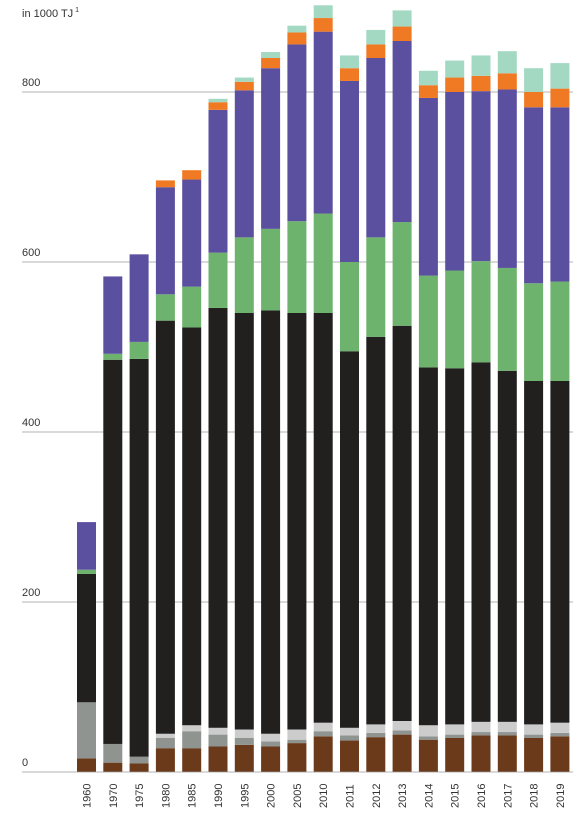  What do you see at coordinates (377, 796) in the screenshot?
I see `x-tick-label: 2012` at bounding box center [377, 796].